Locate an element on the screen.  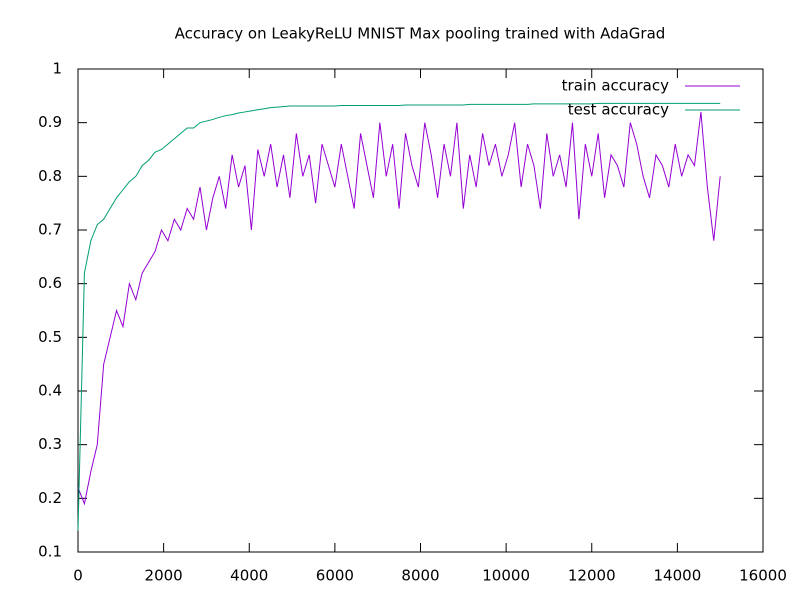
x-tick-label: 12000 is located at coordinates (592, 576).